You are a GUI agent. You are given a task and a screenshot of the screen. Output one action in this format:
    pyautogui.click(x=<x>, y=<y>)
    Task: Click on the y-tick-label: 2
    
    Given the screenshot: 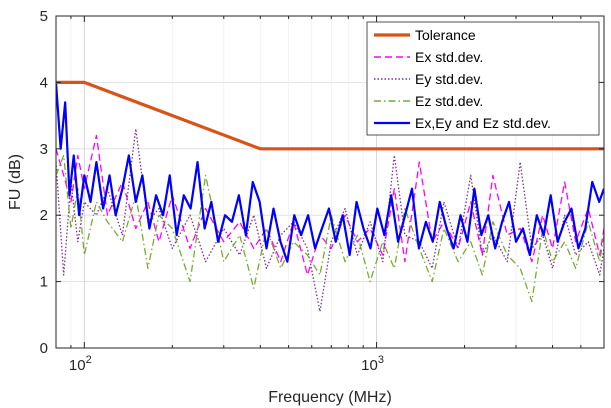 What is the action you would take?
    pyautogui.click(x=44, y=215)
    